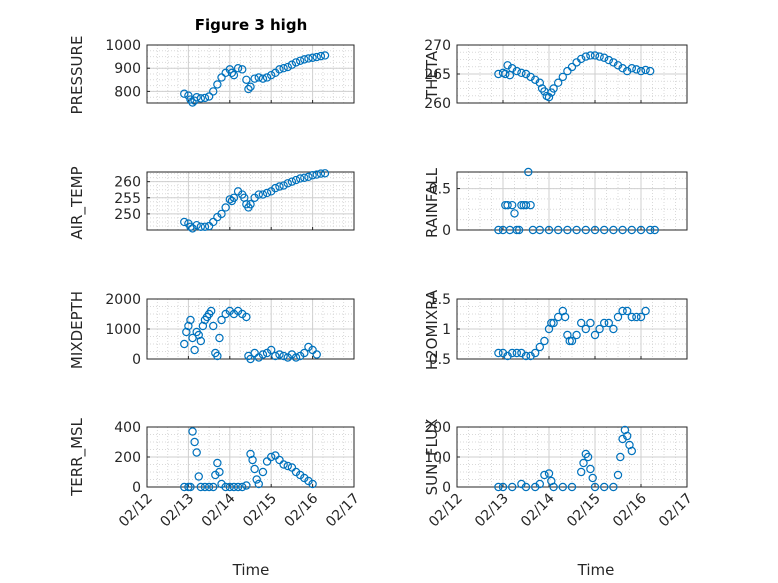 This screenshot has width=778, height=583. What do you see at coordinates (432, 202) in the screenshot?
I see `ylabel-rainfall: RAINFALL` at bounding box center [432, 202].